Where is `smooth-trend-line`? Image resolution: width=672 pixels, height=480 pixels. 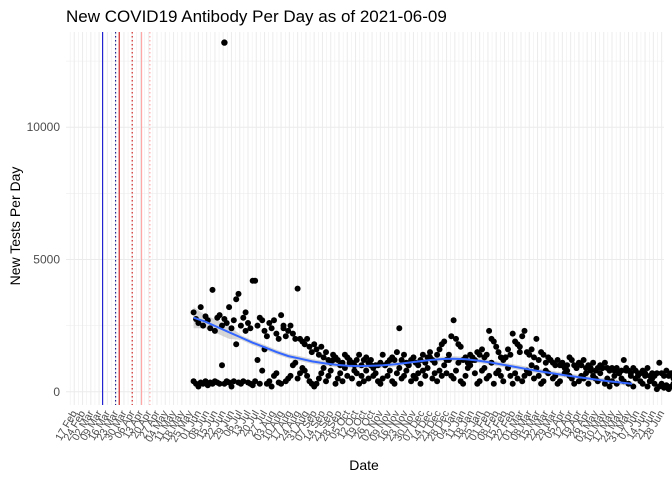
smooth-trend-line is located at coordinates (413, 350).